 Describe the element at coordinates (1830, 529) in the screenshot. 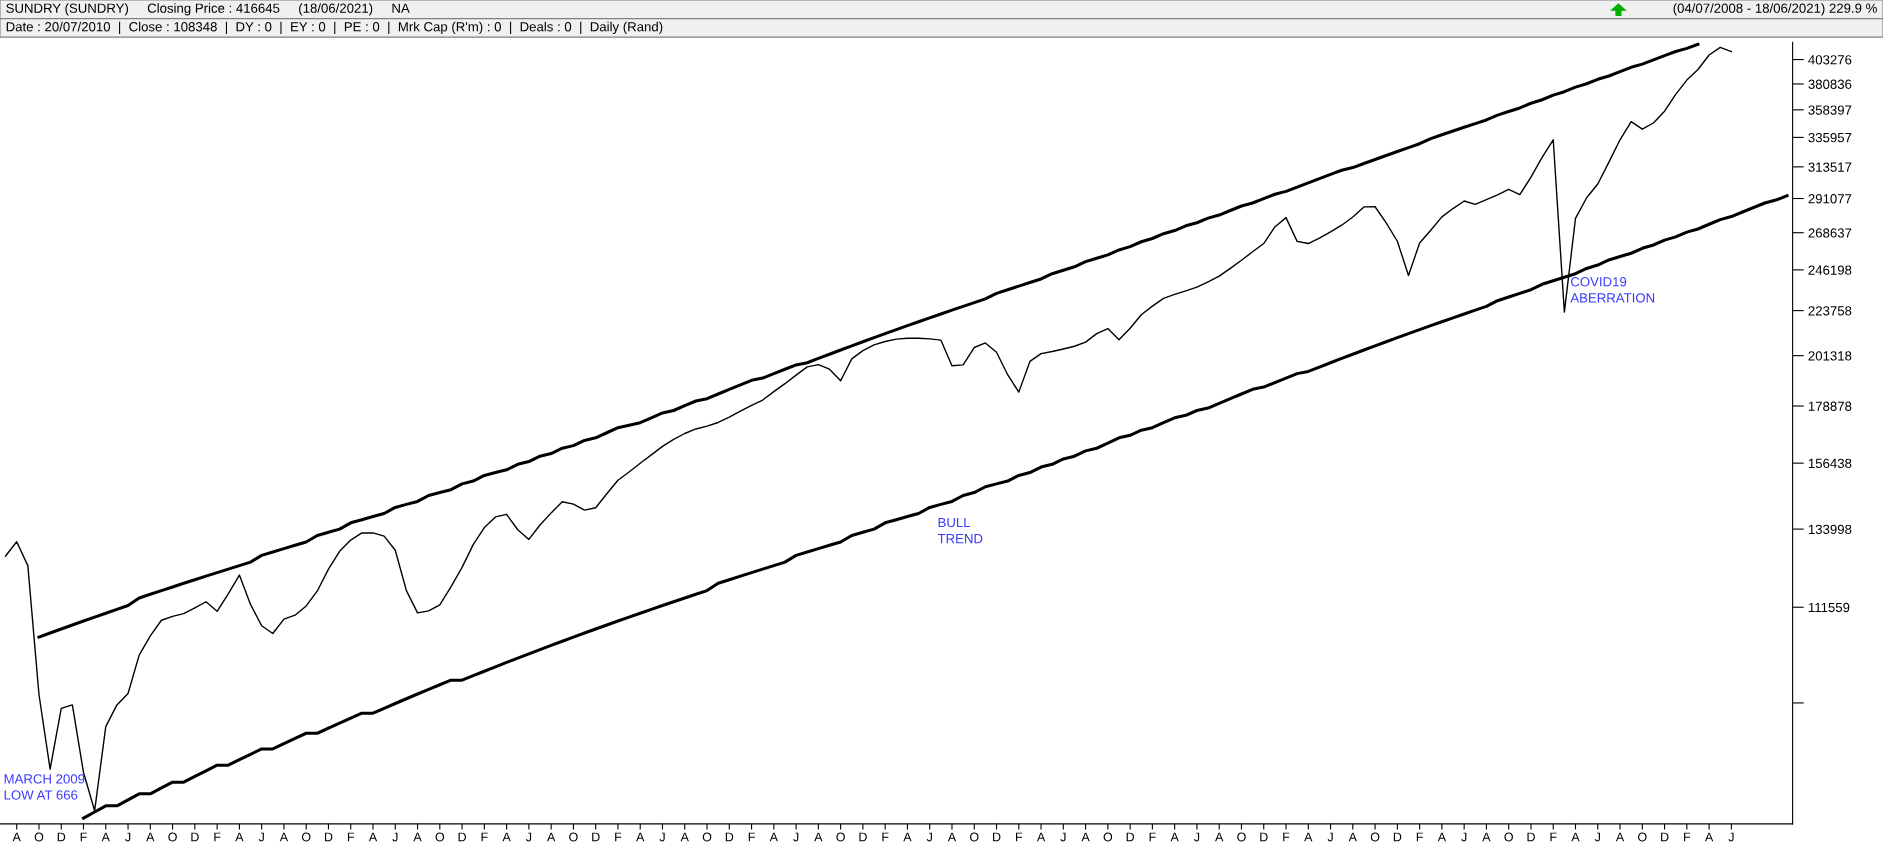

I see `y-tick-label: 133998` at that location.